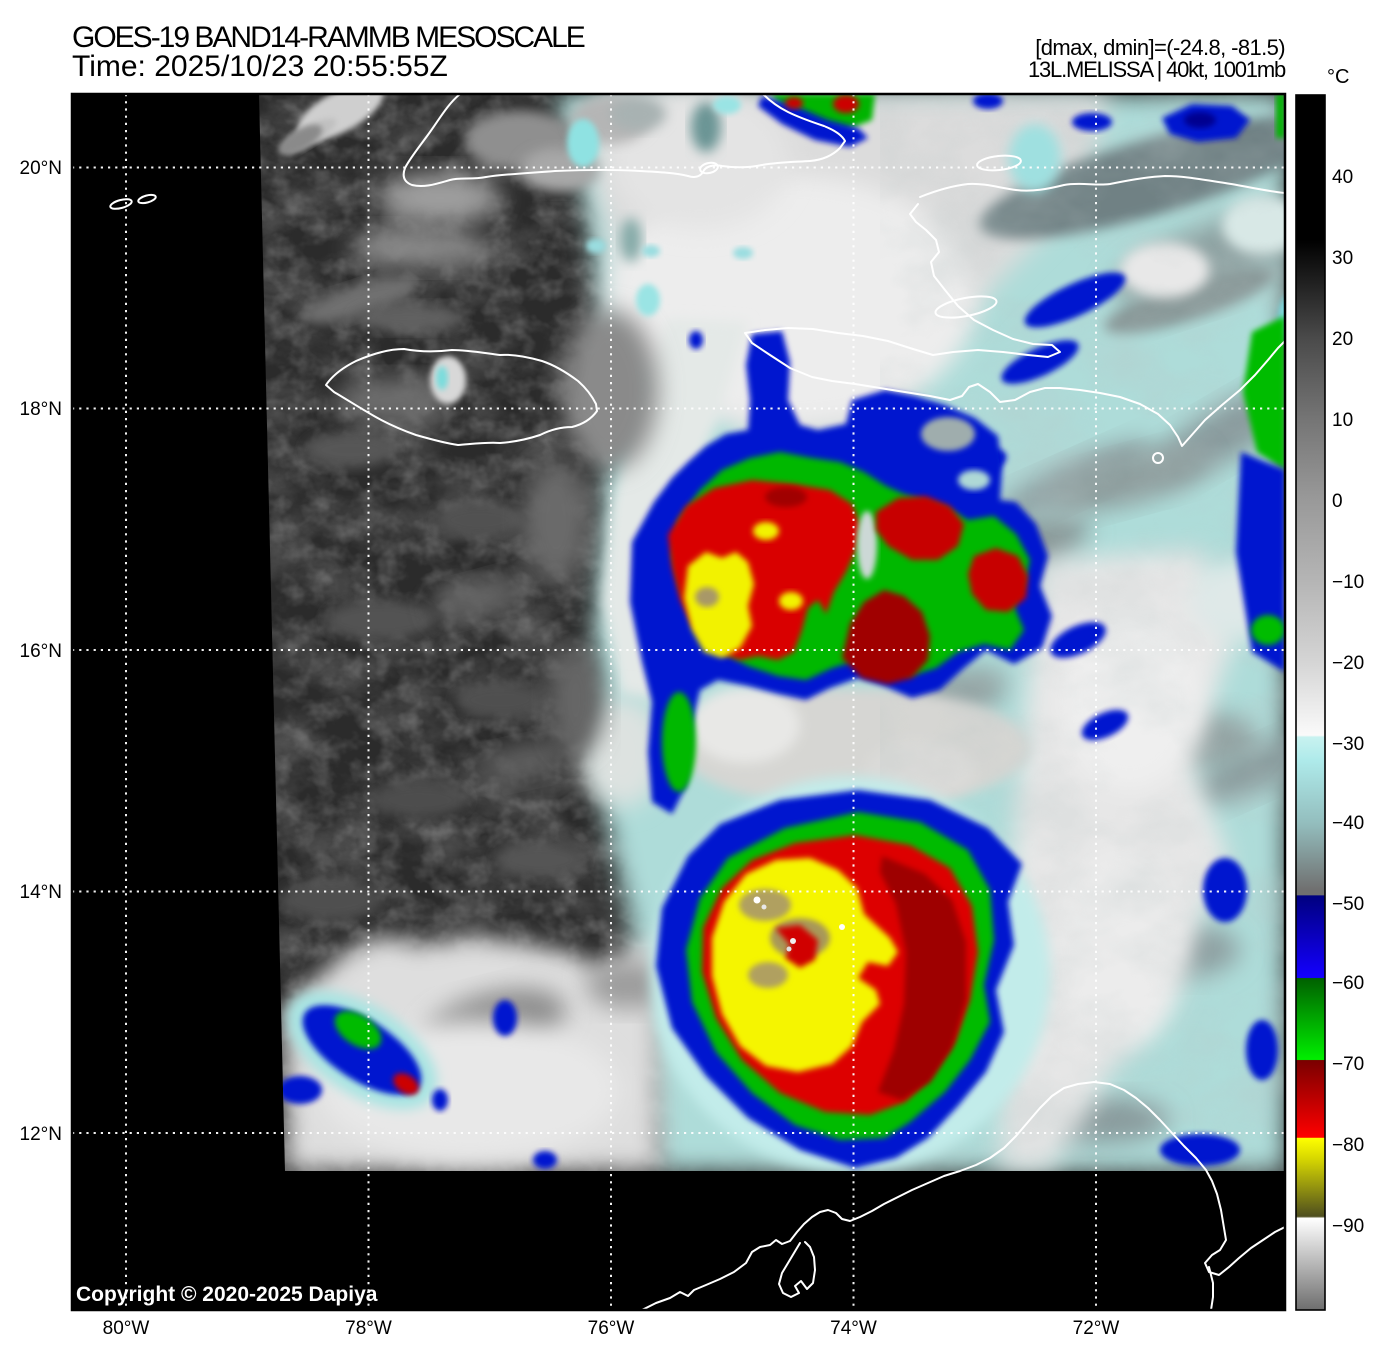 This screenshot has height=1364, width=1390. What do you see at coordinates (1338, 77) in the screenshot?
I see `svg-text: °C` at bounding box center [1338, 77].